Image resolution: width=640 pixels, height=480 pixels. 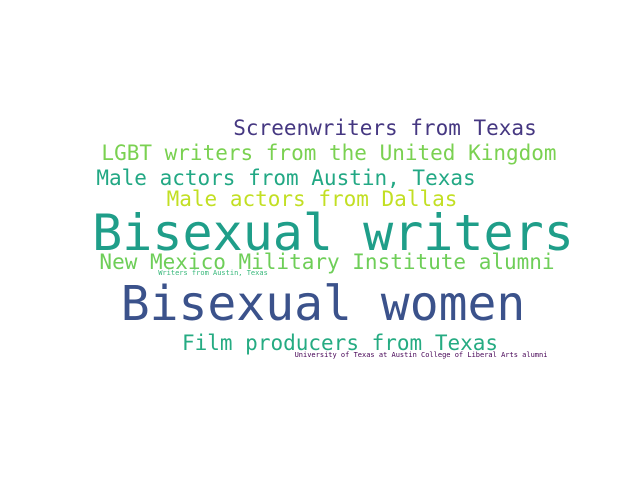 What do you see at coordinates (333, 233) in the screenshot?
I see `cloud-word-bisexual-writers: Bisexual writers` at bounding box center [333, 233].